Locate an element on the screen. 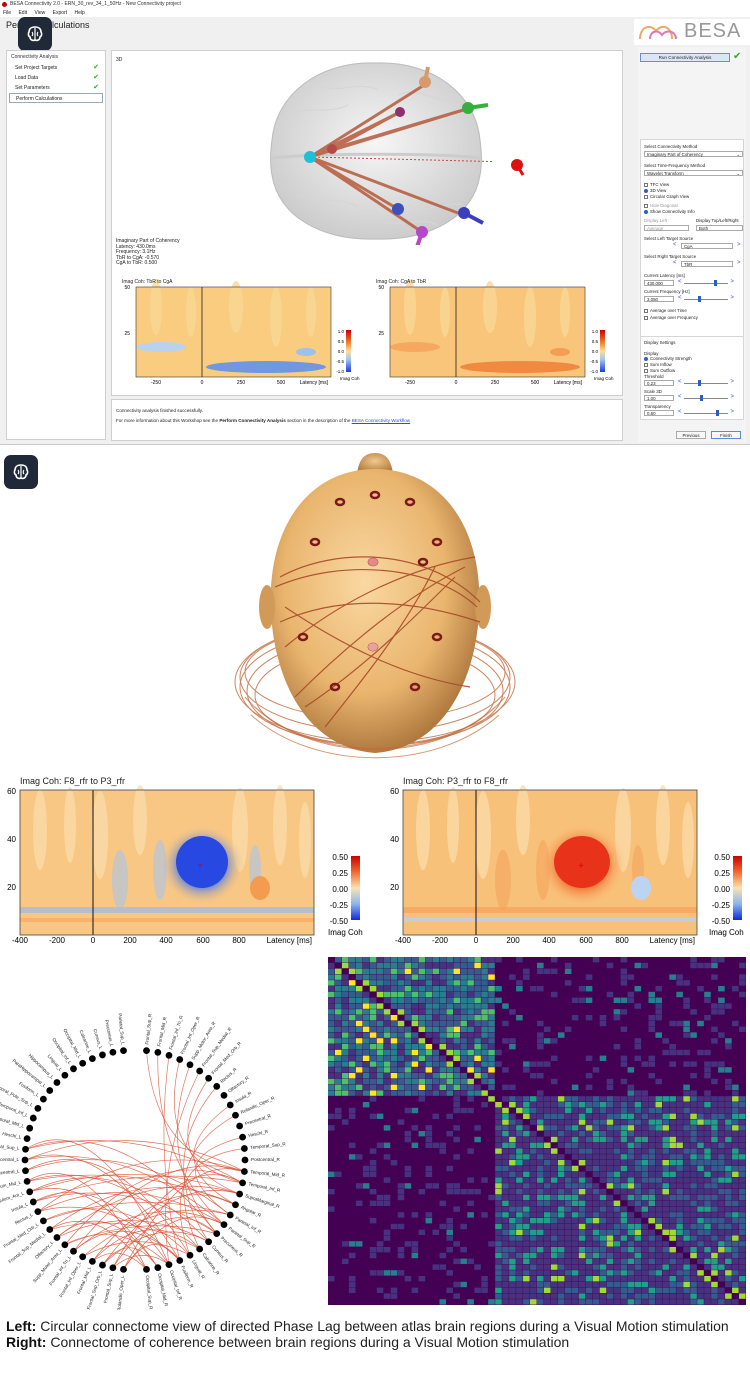 The image size is (750, 1384). latency-slider: < > is located at coordinates (706, 282).